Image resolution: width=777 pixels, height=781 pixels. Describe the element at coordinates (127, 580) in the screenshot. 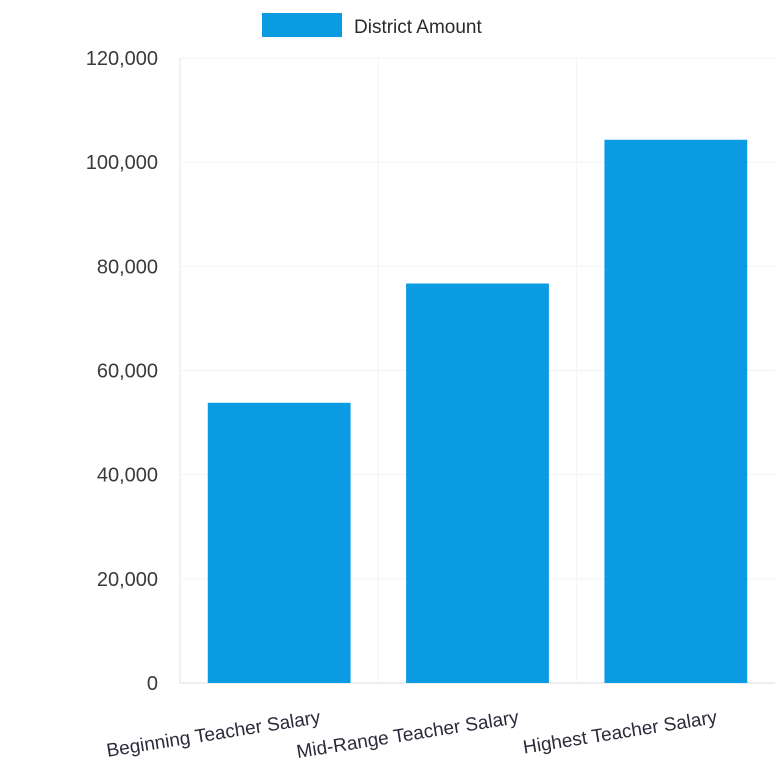

I see `y-tick-label: 20,000` at that location.